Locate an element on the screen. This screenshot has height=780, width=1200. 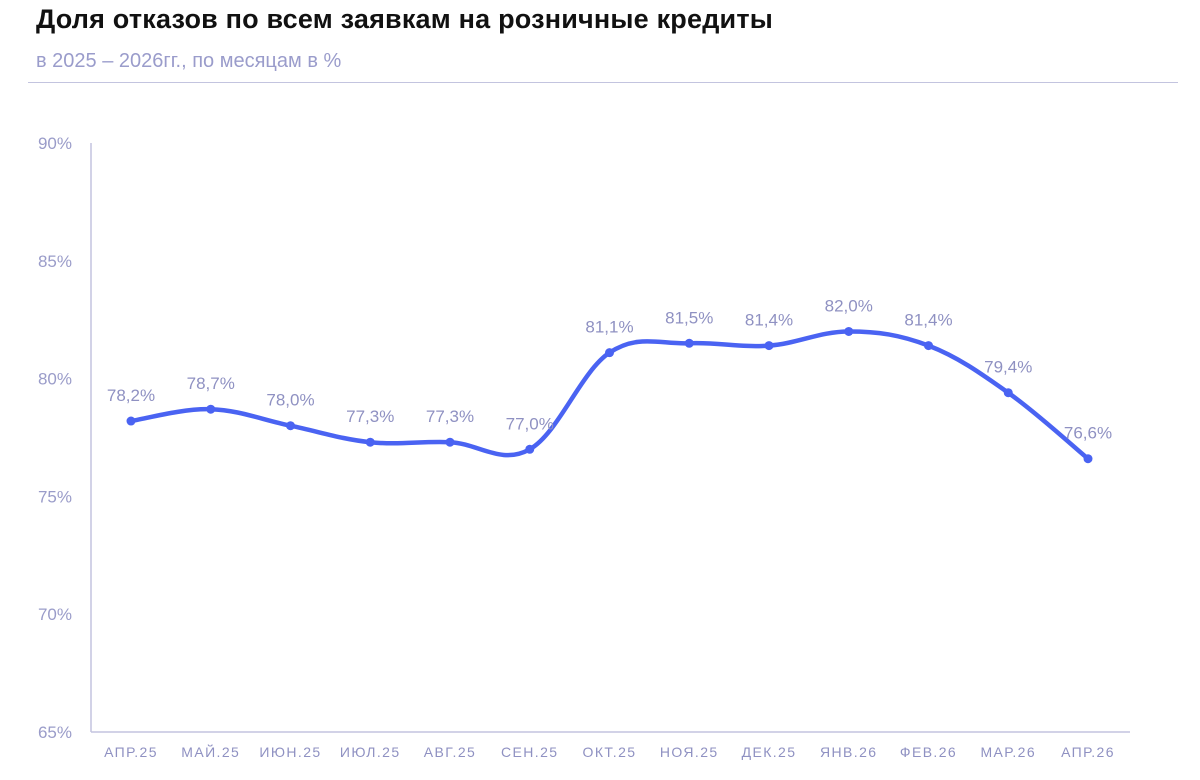
x-tick-label: ИЮН.25 is located at coordinates (290, 752).